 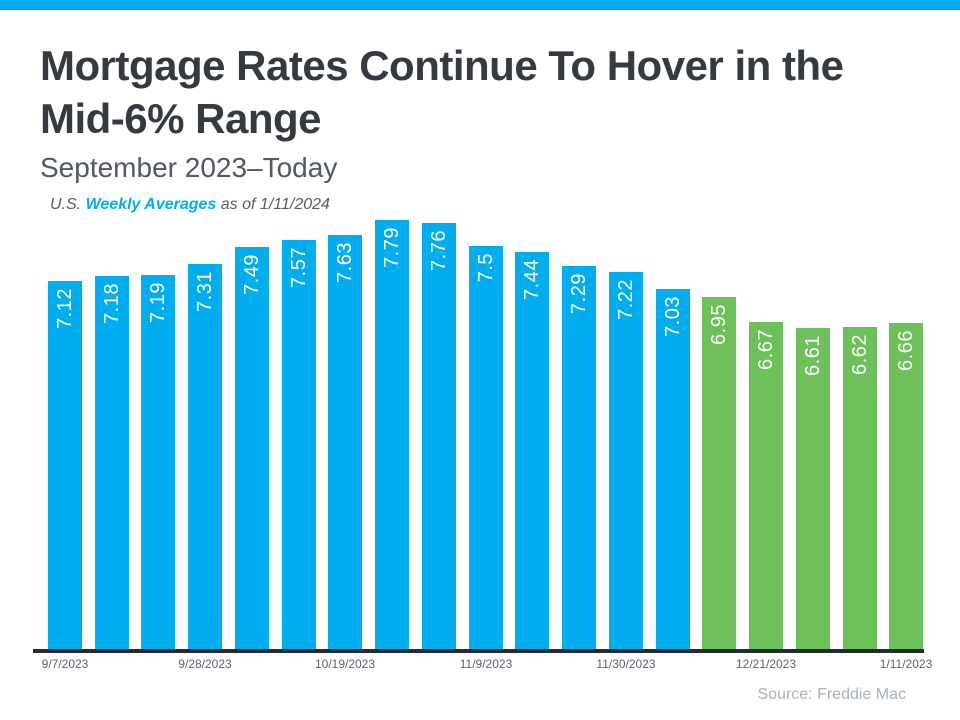 I want to click on bar-value-label: 7.44, so click(x=531, y=279).